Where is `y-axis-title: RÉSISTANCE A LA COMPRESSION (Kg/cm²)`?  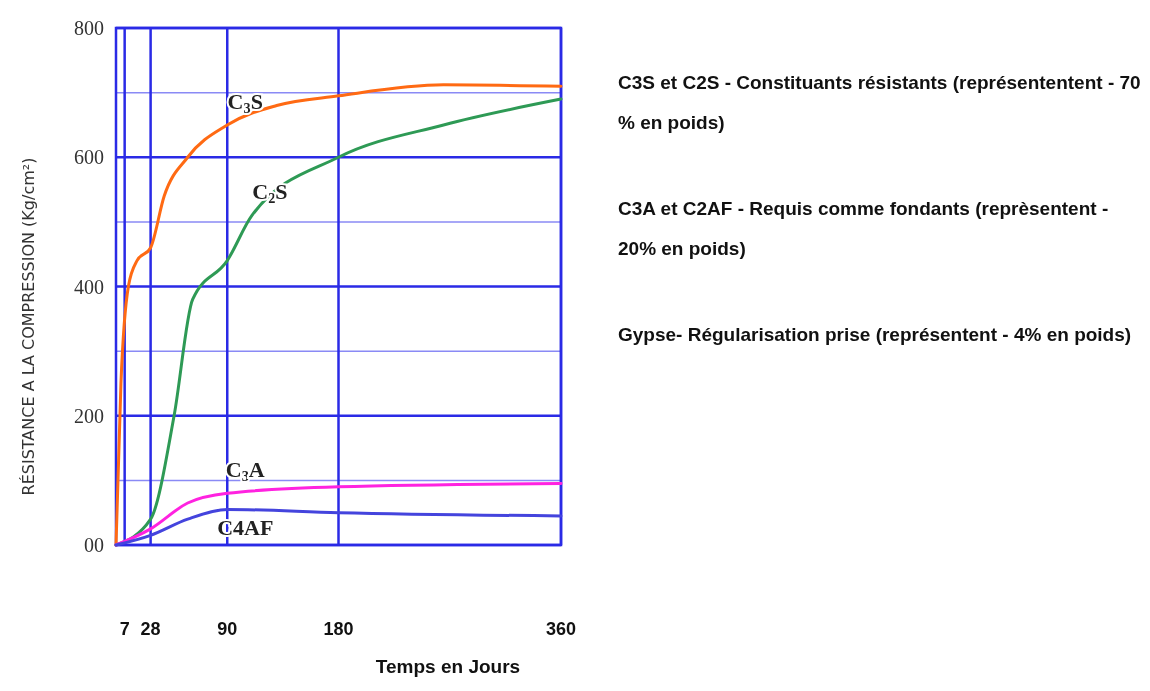 y-axis-title: RÉSISTANCE A LA COMPRESSION (Kg/cm²) is located at coordinates (28, 326).